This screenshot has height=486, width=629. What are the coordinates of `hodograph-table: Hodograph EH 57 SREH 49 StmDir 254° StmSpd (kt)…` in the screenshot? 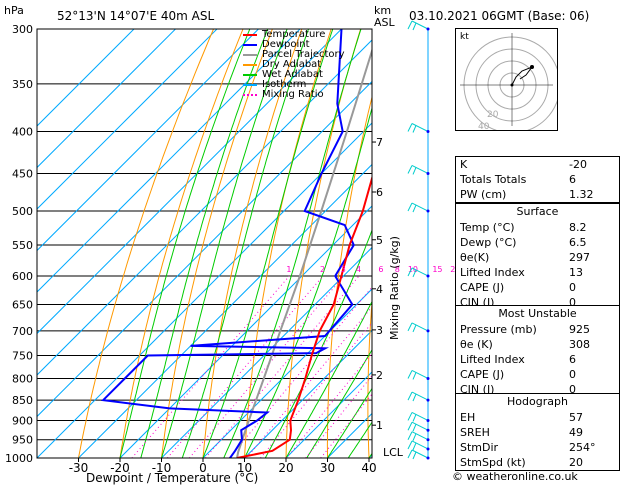 It's located at (537, 432).